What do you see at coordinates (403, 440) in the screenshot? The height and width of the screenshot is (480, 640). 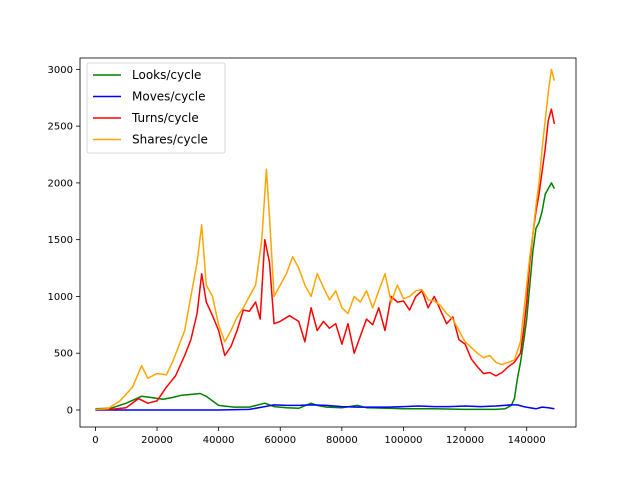 I see `x-tick-label: 100000` at bounding box center [403, 440].